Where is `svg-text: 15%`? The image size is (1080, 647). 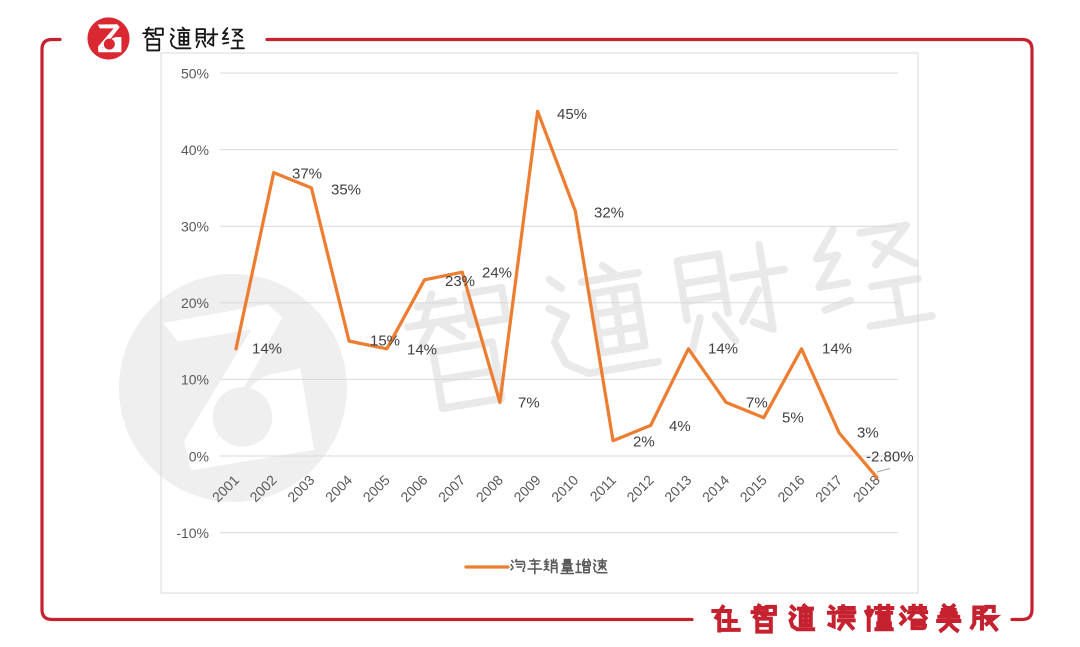
svg-text: 15% is located at coordinates (385, 341).